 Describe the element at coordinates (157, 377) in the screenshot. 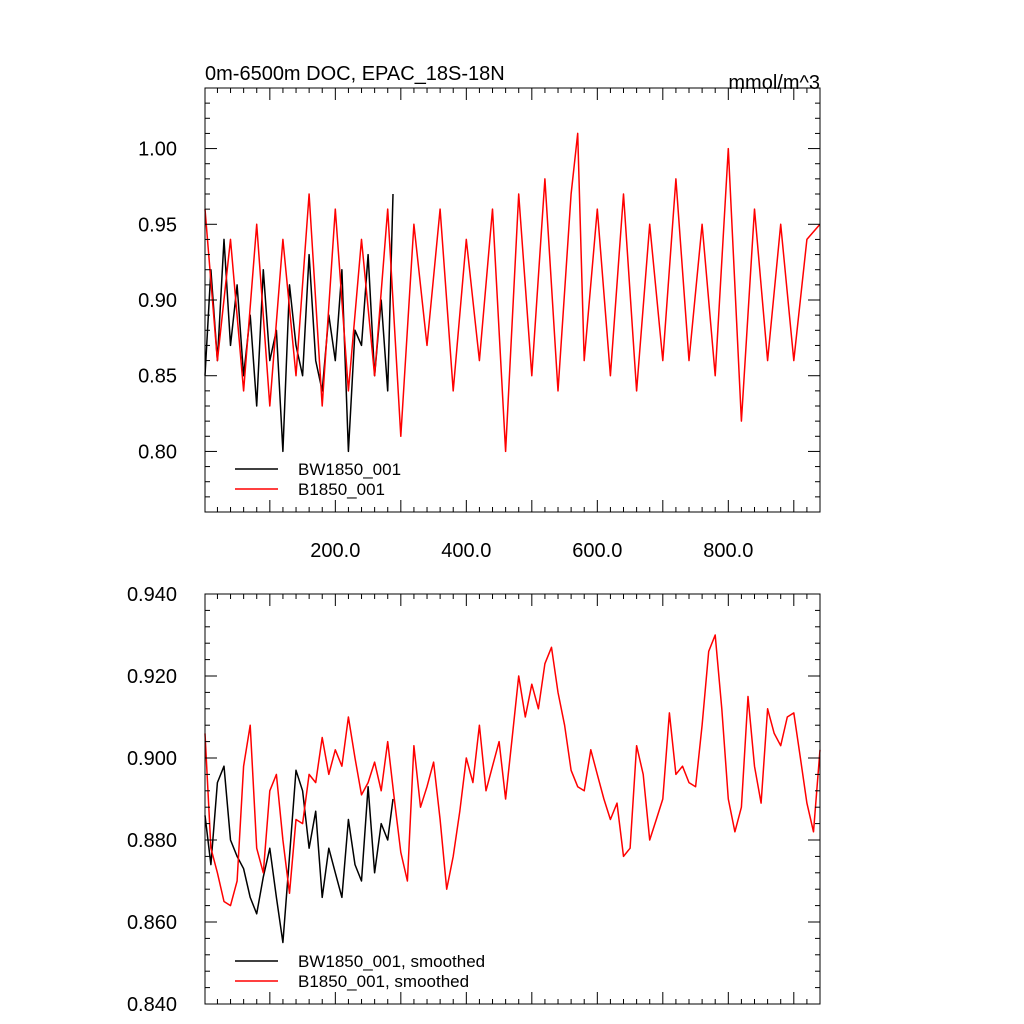

I see `y-tick-label: 0.85` at that location.